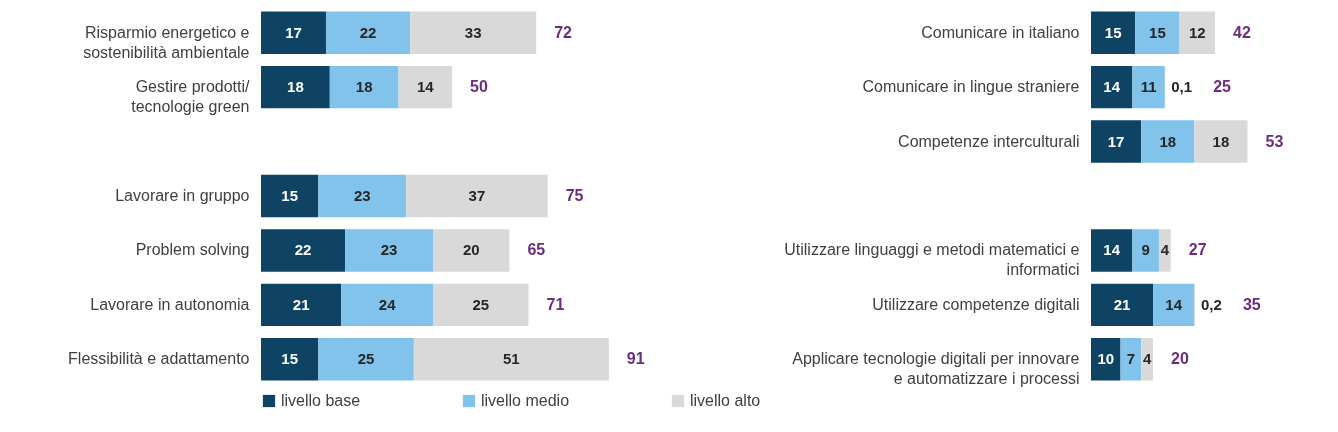  I want to click on y-tick-label: Lavorare in autonomia, so click(170, 304).